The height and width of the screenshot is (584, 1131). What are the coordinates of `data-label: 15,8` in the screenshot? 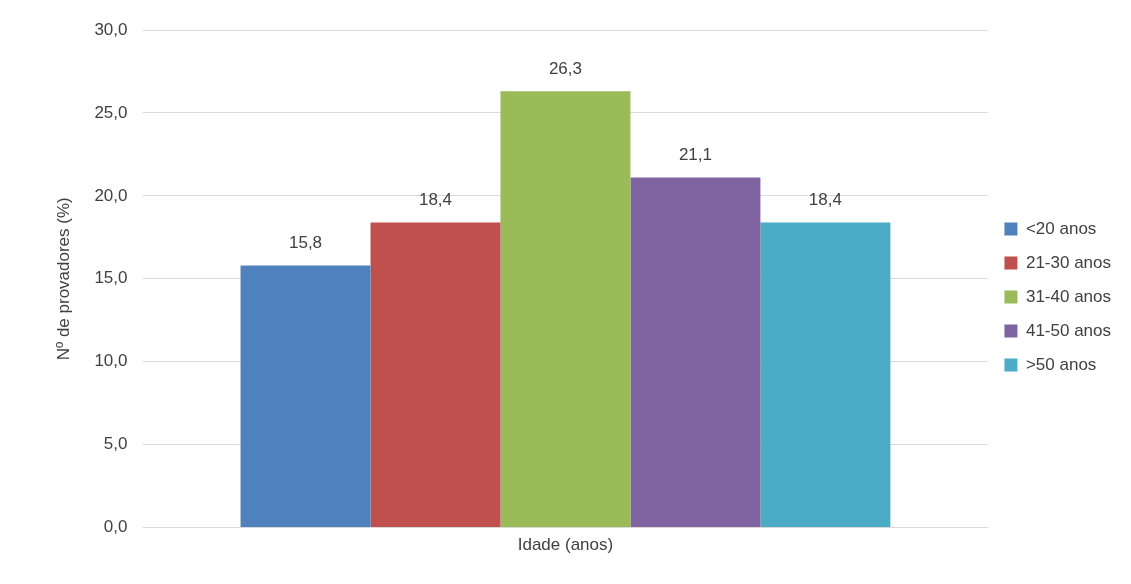 It's located at (305, 242).